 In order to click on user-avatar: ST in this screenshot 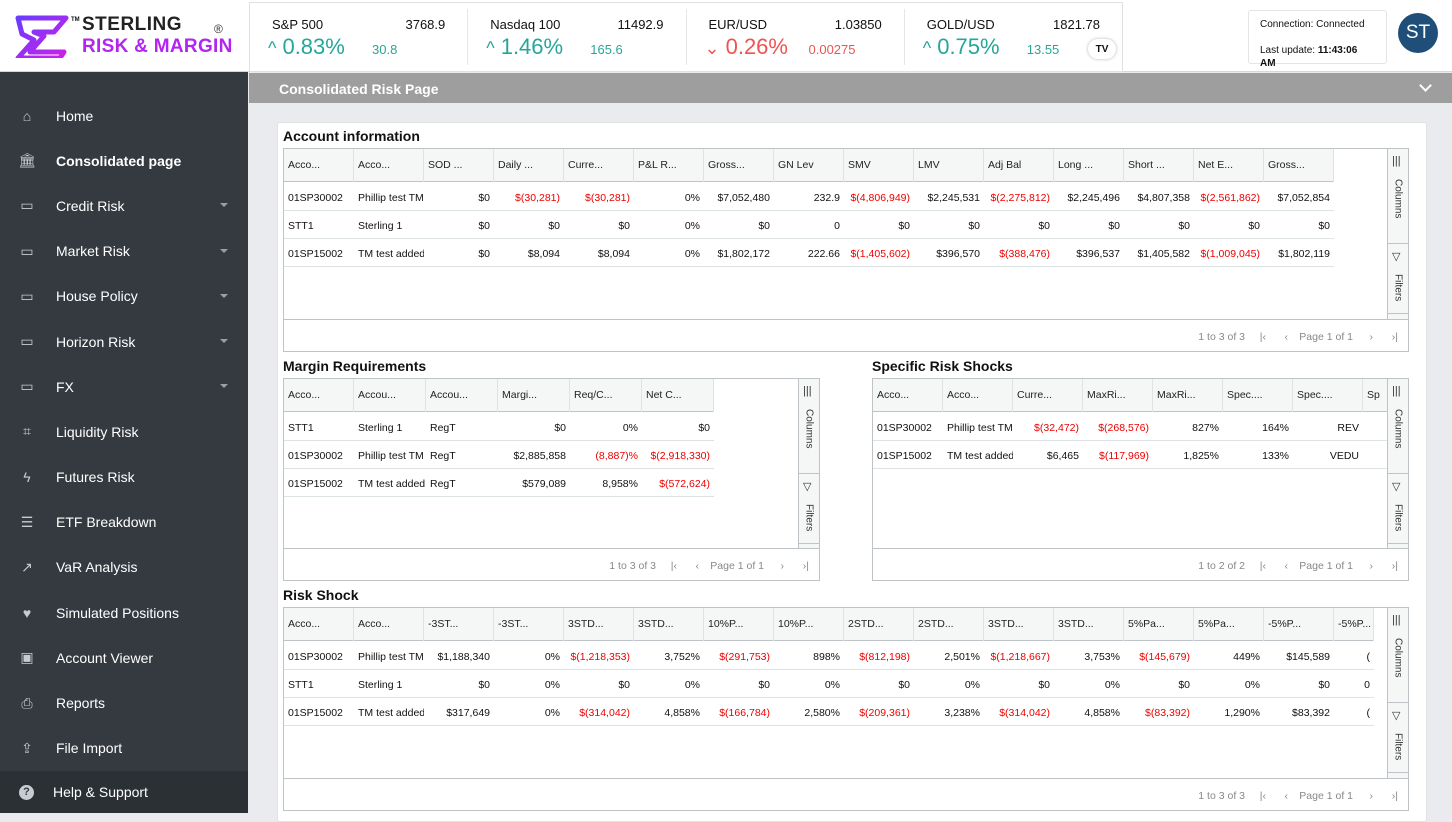, I will do `click(1418, 33)`.